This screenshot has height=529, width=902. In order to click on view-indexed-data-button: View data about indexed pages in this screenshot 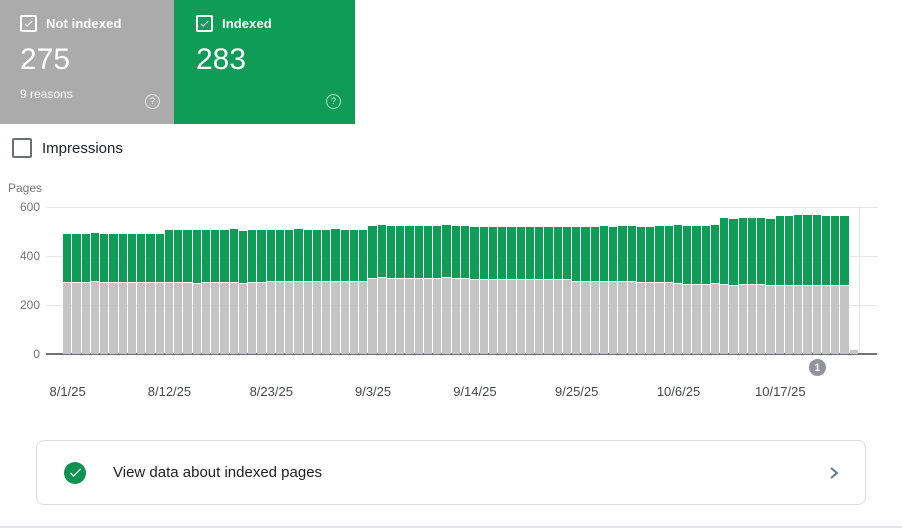, I will do `click(451, 472)`.